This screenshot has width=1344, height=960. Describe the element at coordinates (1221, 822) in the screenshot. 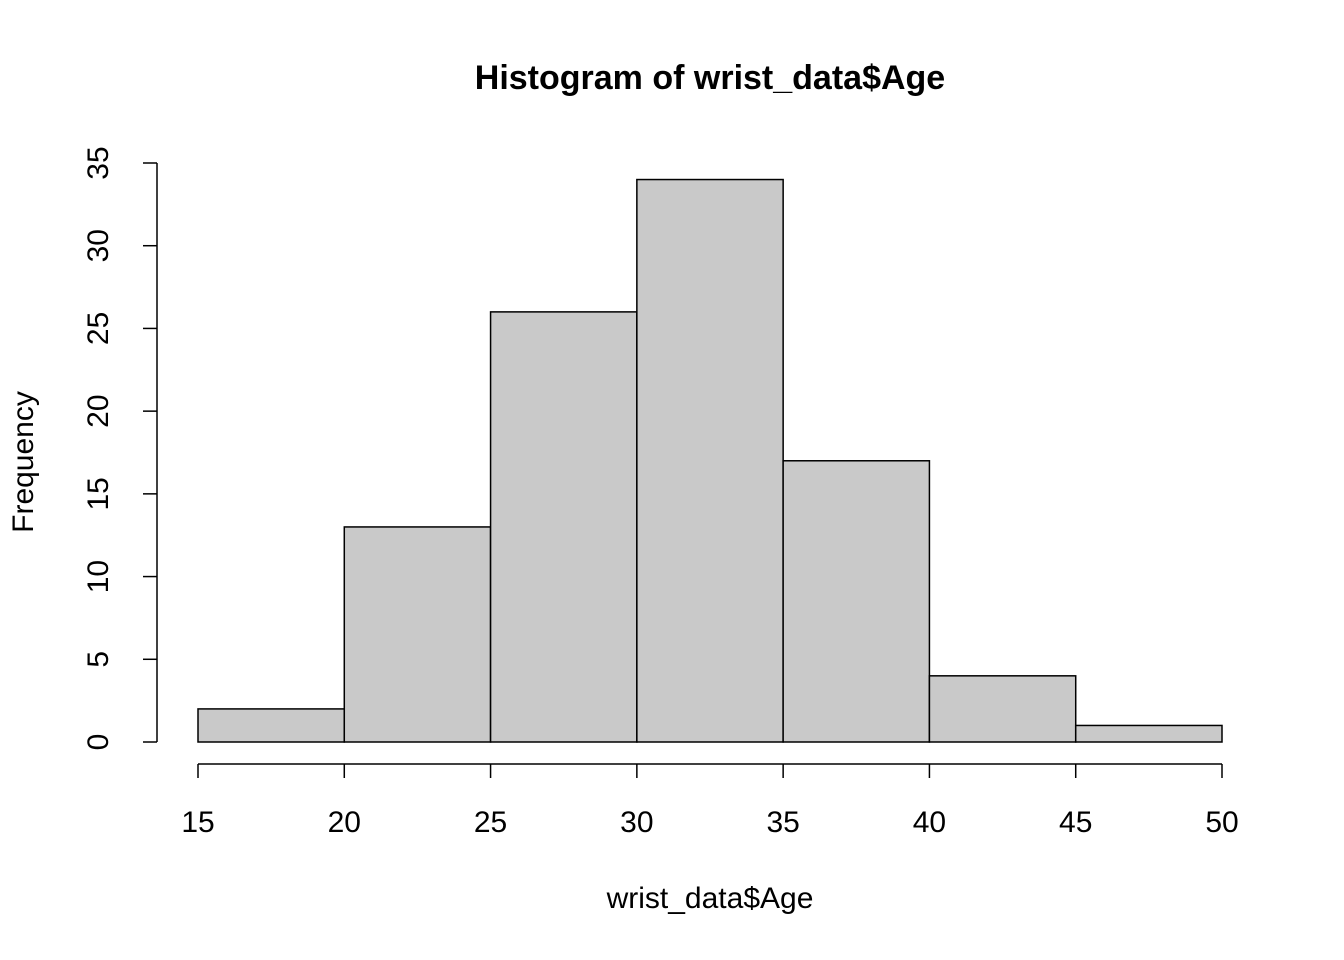

I see `x-tick-label: 50` at that location.